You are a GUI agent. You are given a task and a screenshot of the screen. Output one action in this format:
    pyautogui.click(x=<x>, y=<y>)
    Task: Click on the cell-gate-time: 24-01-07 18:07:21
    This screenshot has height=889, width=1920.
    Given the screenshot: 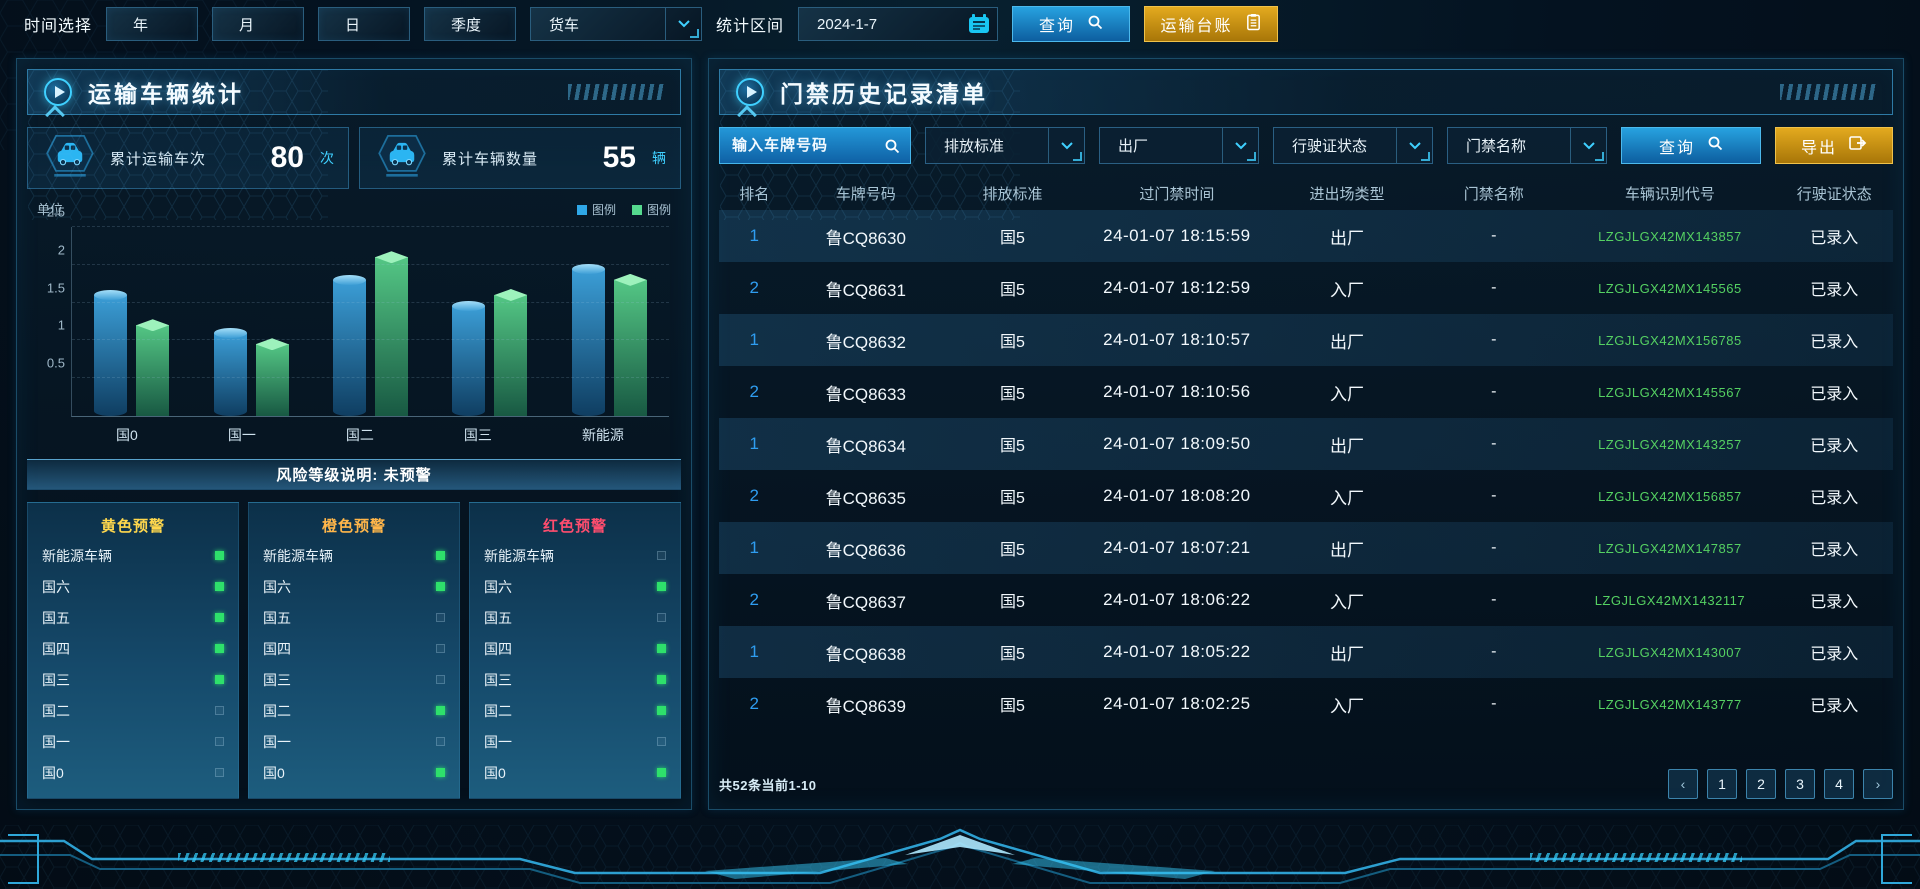 What is the action you would take?
    pyautogui.click(x=1177, y=547)
    